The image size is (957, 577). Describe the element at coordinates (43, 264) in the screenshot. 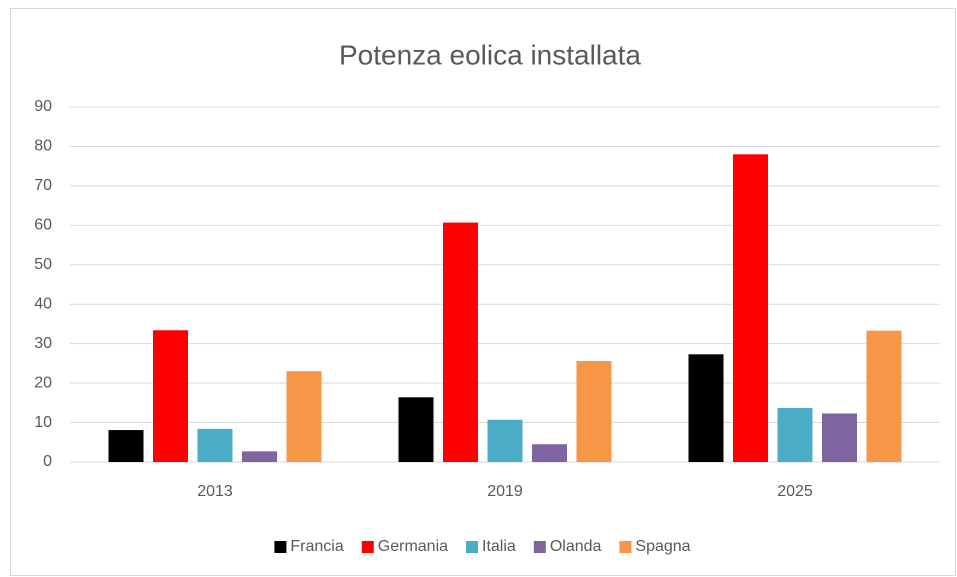

I see `y-tick-label: 50` at that location.